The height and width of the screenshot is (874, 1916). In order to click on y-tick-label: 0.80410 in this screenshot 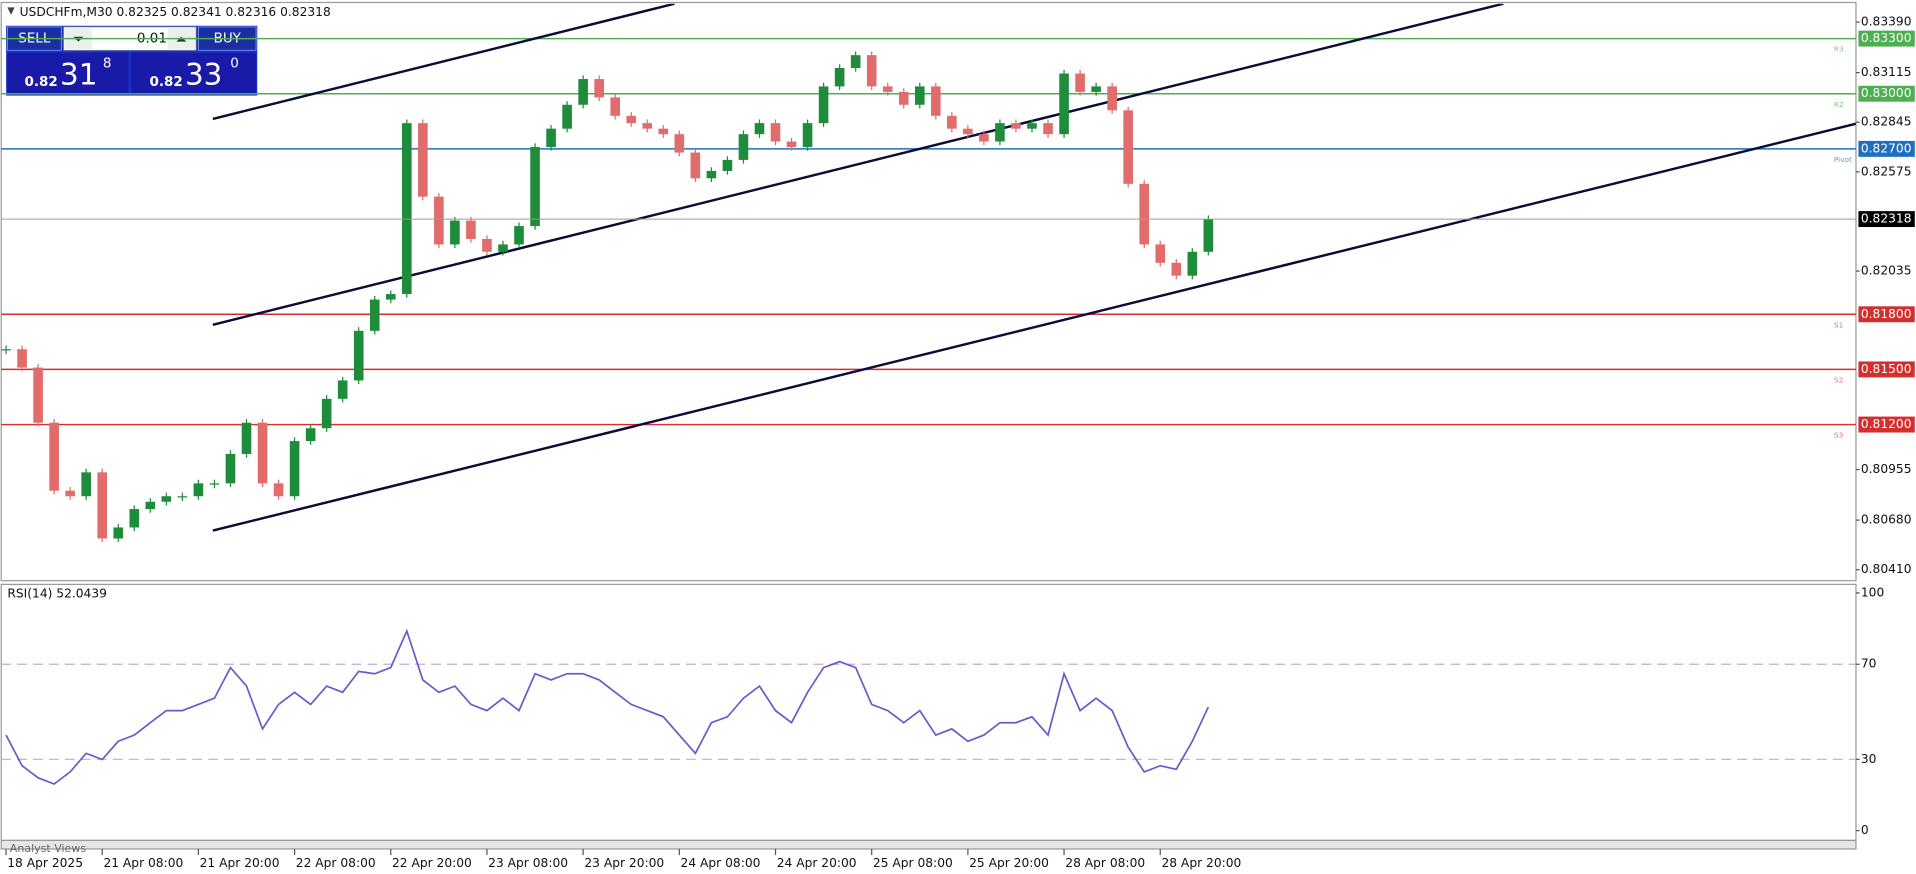, I will do `click(1886, 569)`.